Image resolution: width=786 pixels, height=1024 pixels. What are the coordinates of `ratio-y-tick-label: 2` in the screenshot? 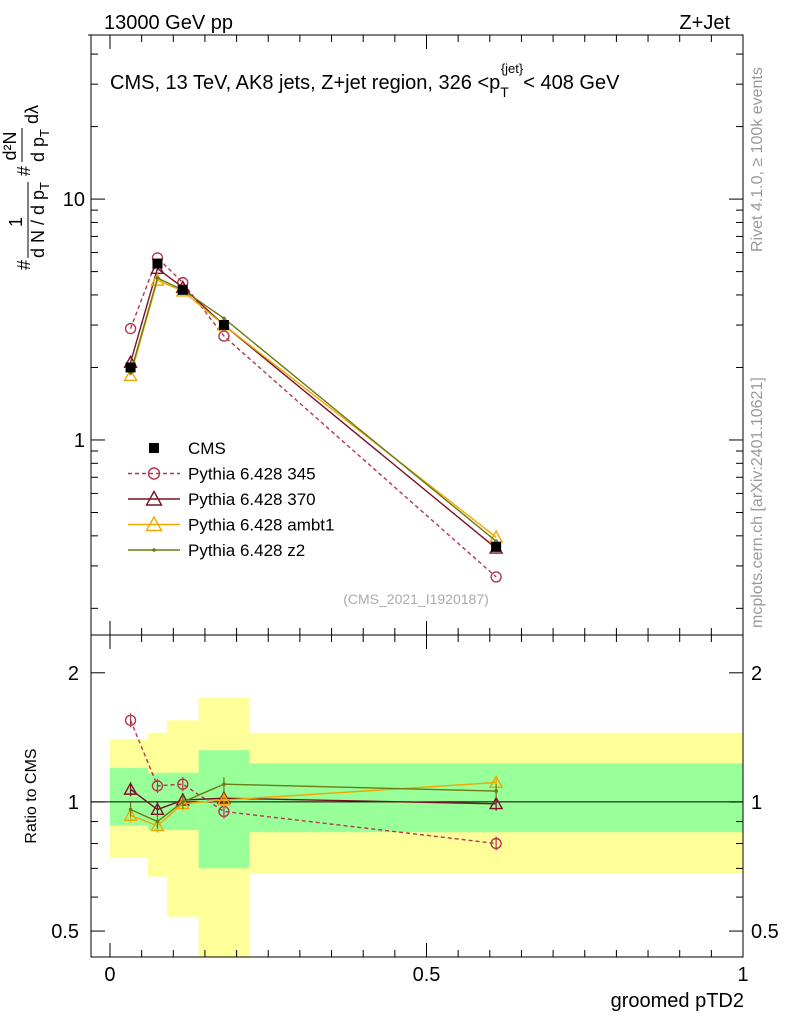 It's located at (73, 674).